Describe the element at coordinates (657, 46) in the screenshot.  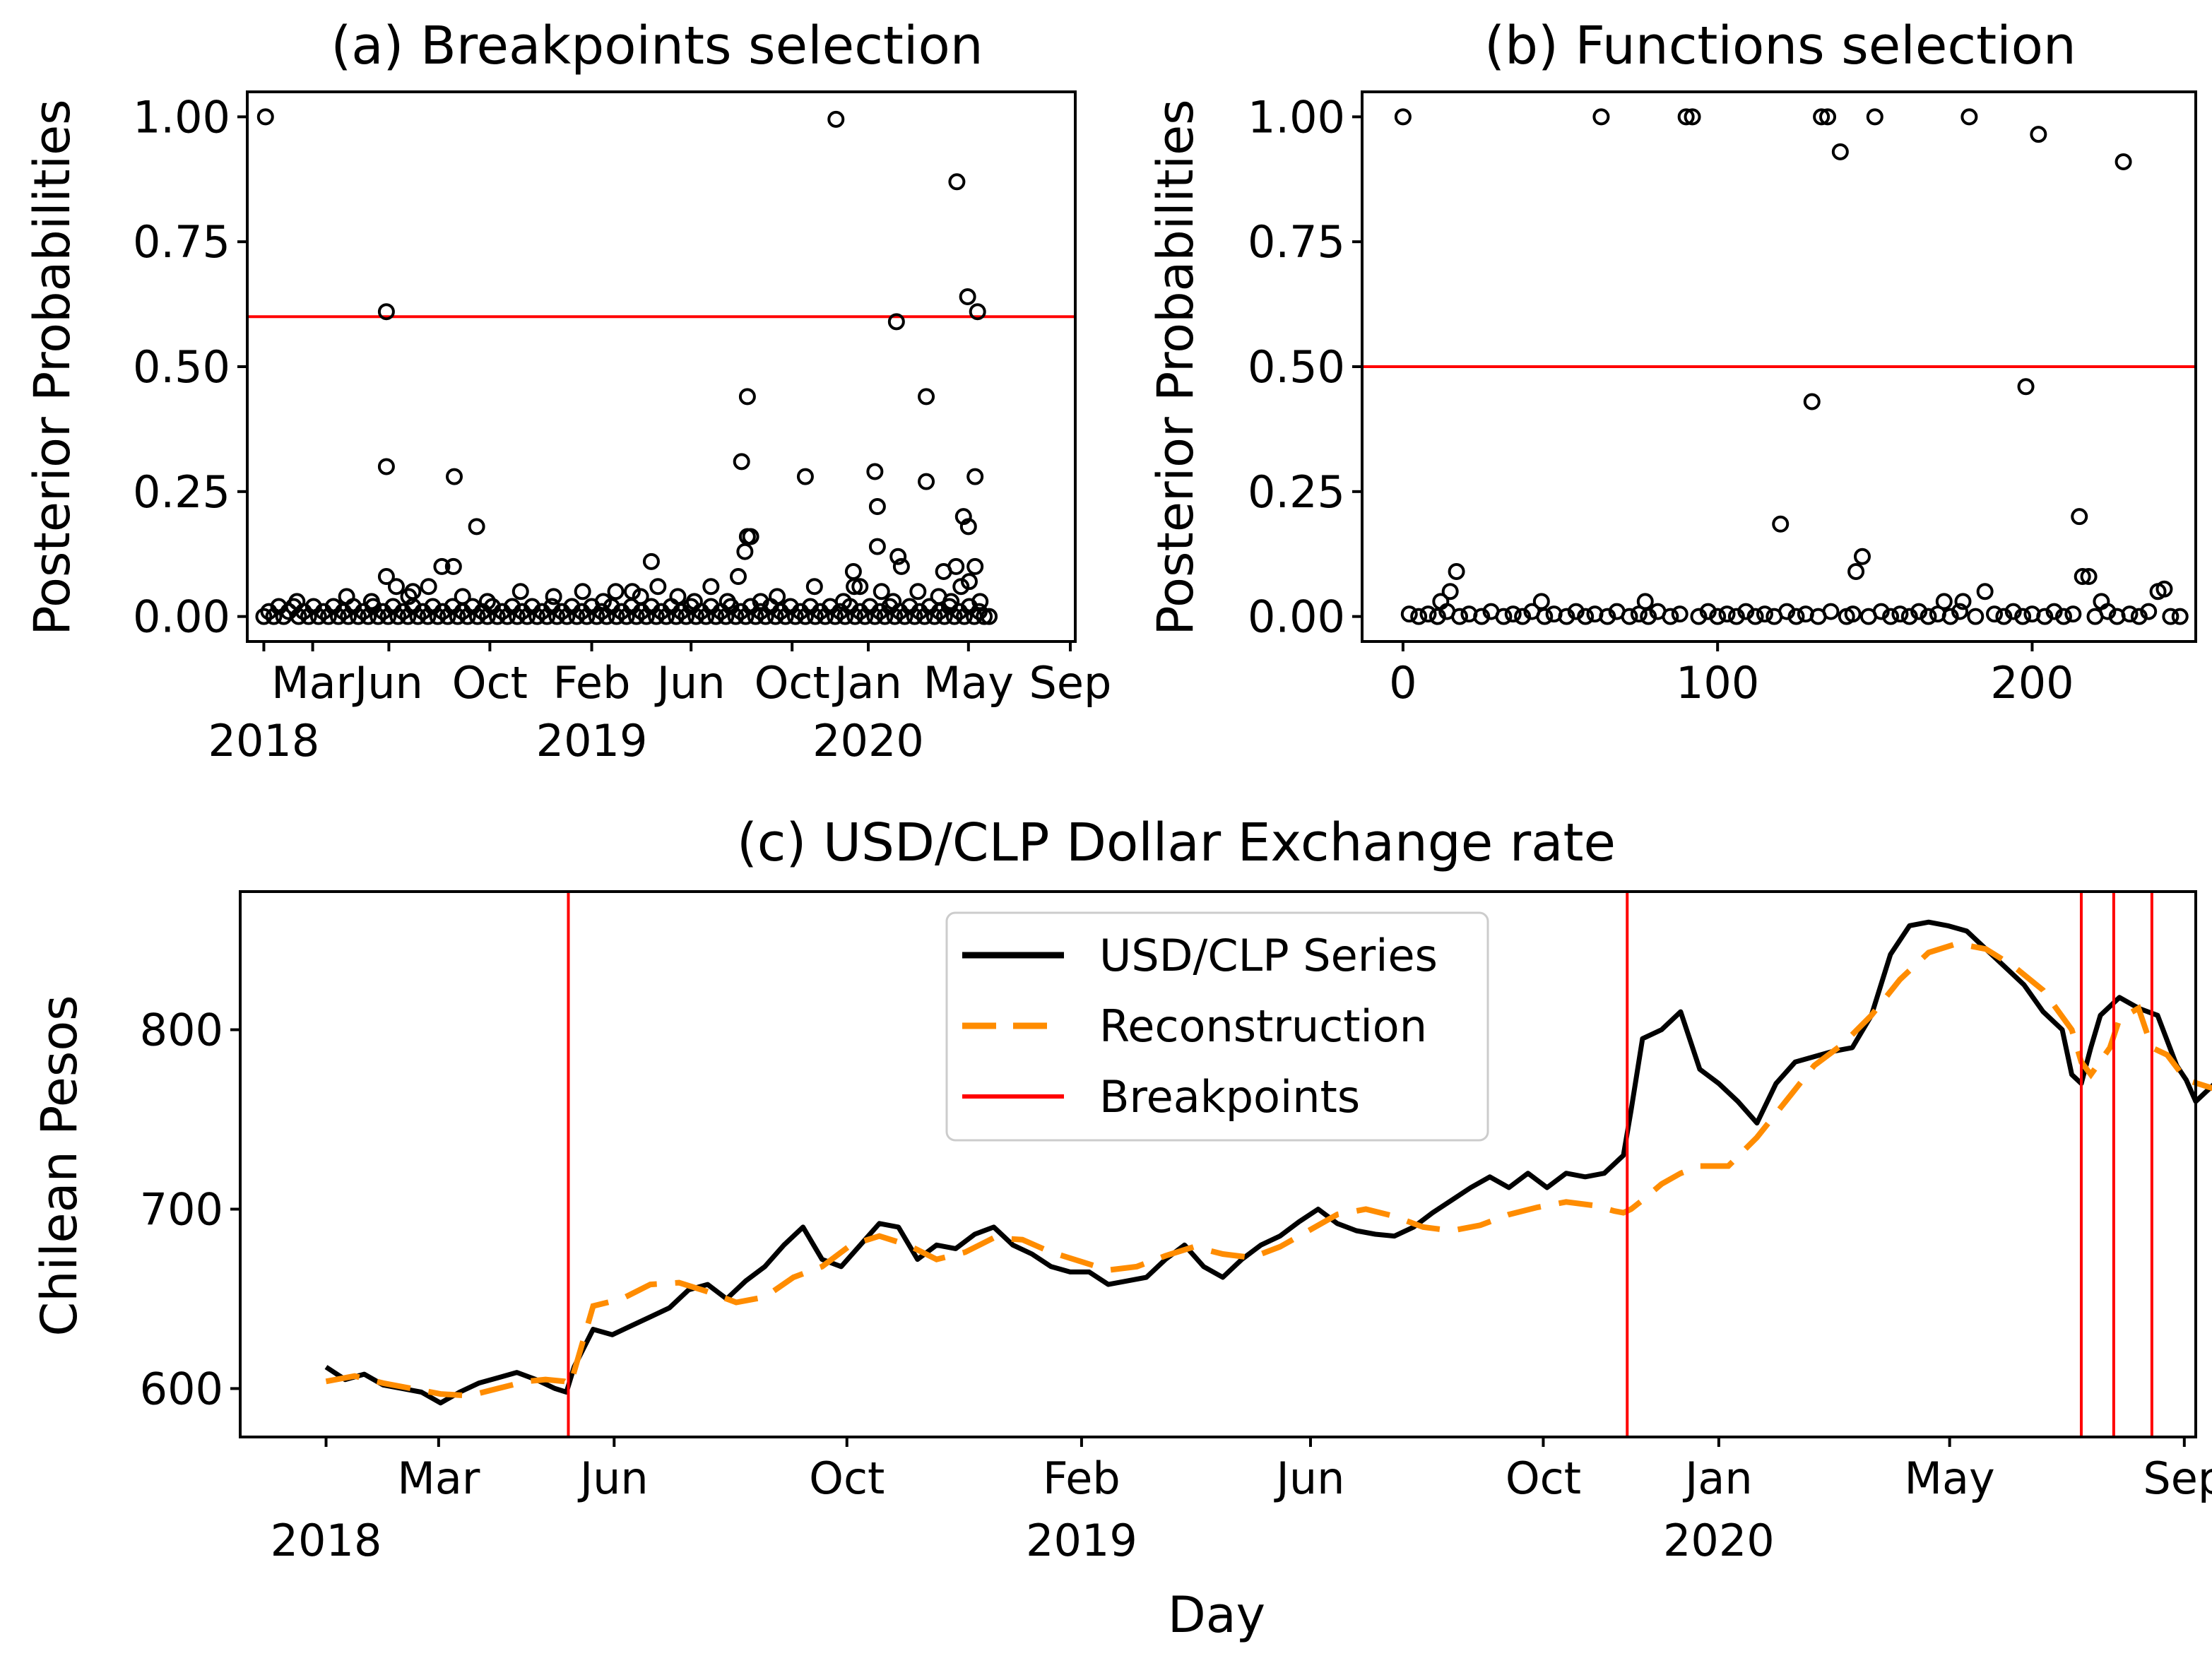
I see `panel-a-title: (a) Breakpoints selection` at that location.